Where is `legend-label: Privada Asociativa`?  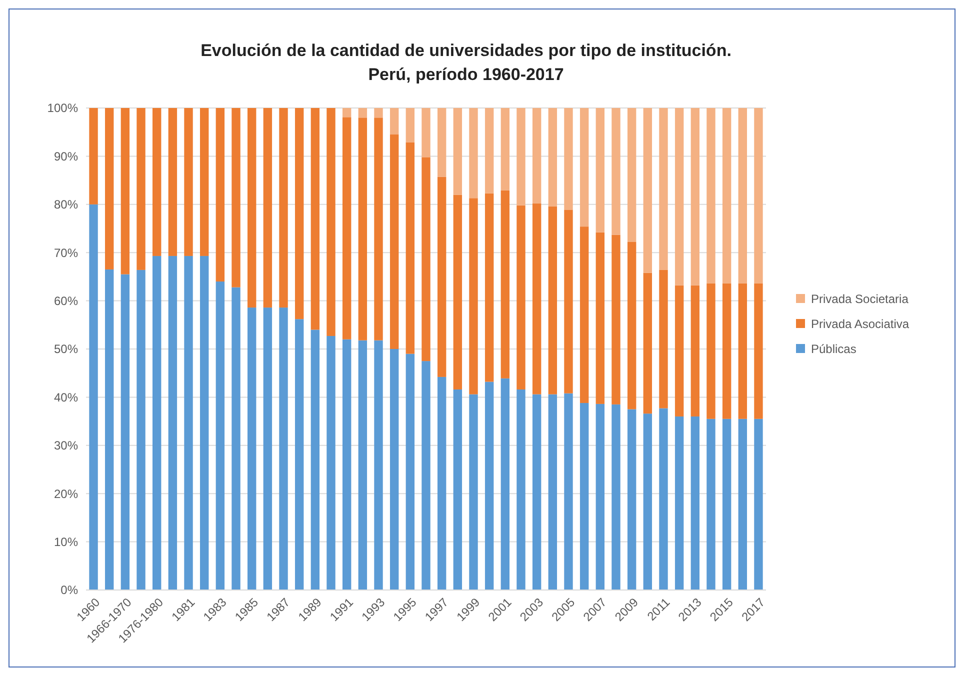
legend-label: Privada Asociativa is located at coordinates (860, 324).